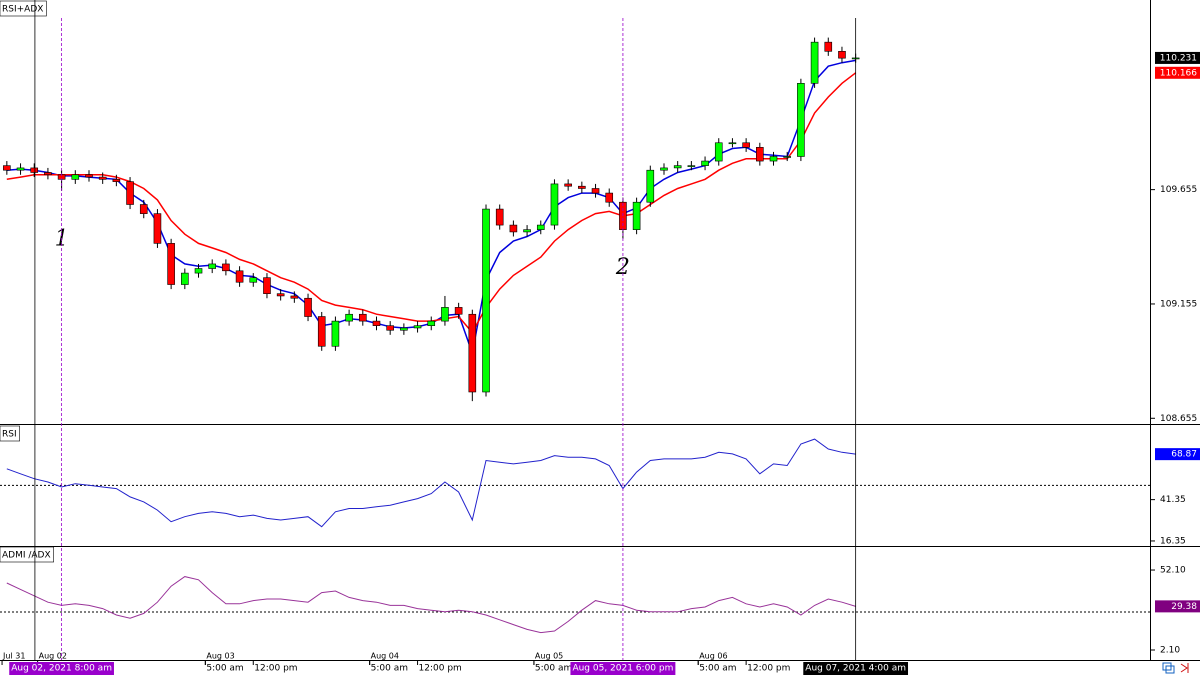 Image resolution: width=1200 pixels, height=675 pixels. Describe the element at coordinates (13, 656) in the screenshot. I see `x-tick-label: Jul 31` at that location.